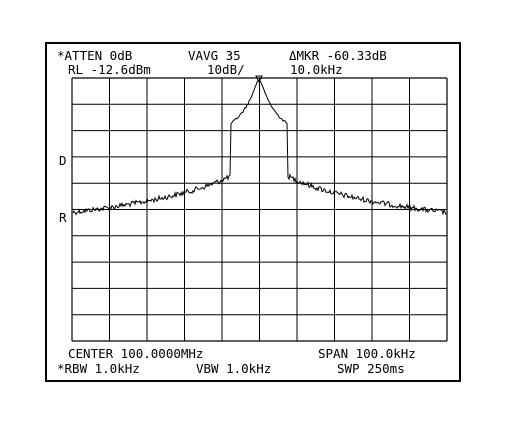 This screenshot has height=432, width=520. What do you see at coordinates (367, 353) in the screenshot?
I see `span-readout: SPAN 100.0kHz` at bounding box center [367, 353].